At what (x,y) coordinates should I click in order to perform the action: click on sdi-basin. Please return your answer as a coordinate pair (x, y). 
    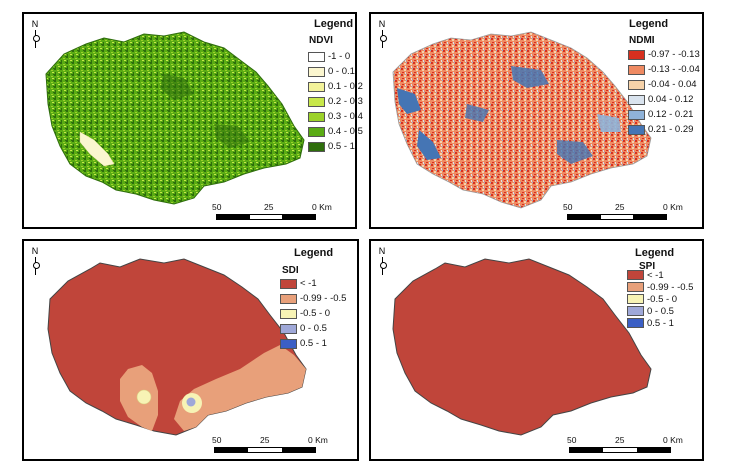
    Looking at the image, I should click on (177, 347).